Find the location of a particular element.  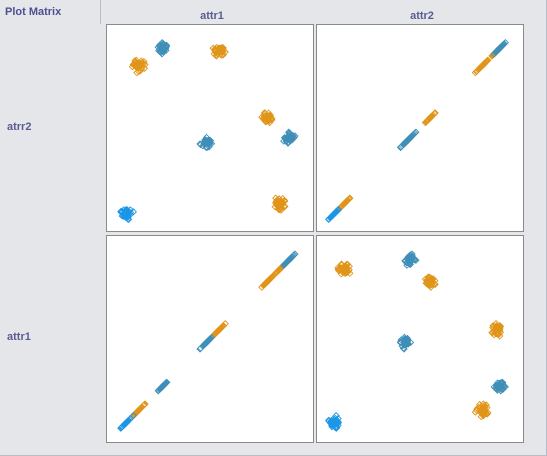

title-bar: Plot Matrix is located at coordinates (50, 12).